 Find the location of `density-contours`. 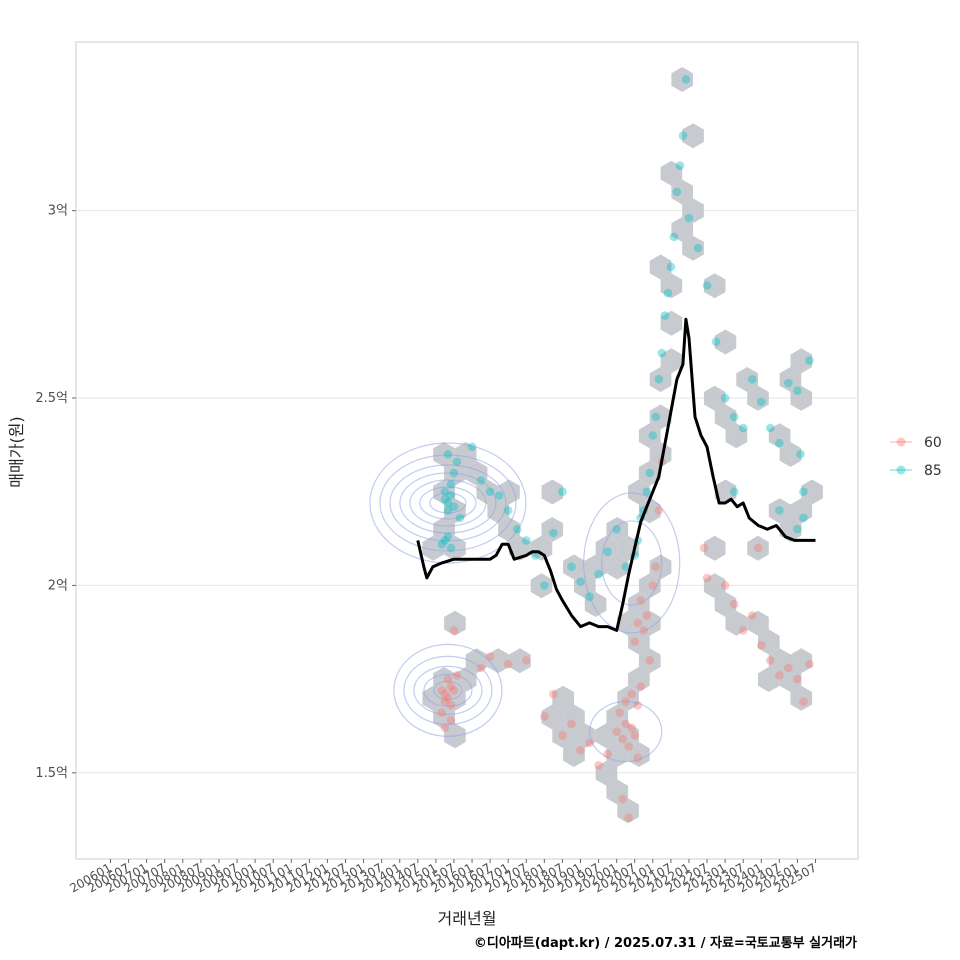

density-contours is located at coordinates (525, 602).